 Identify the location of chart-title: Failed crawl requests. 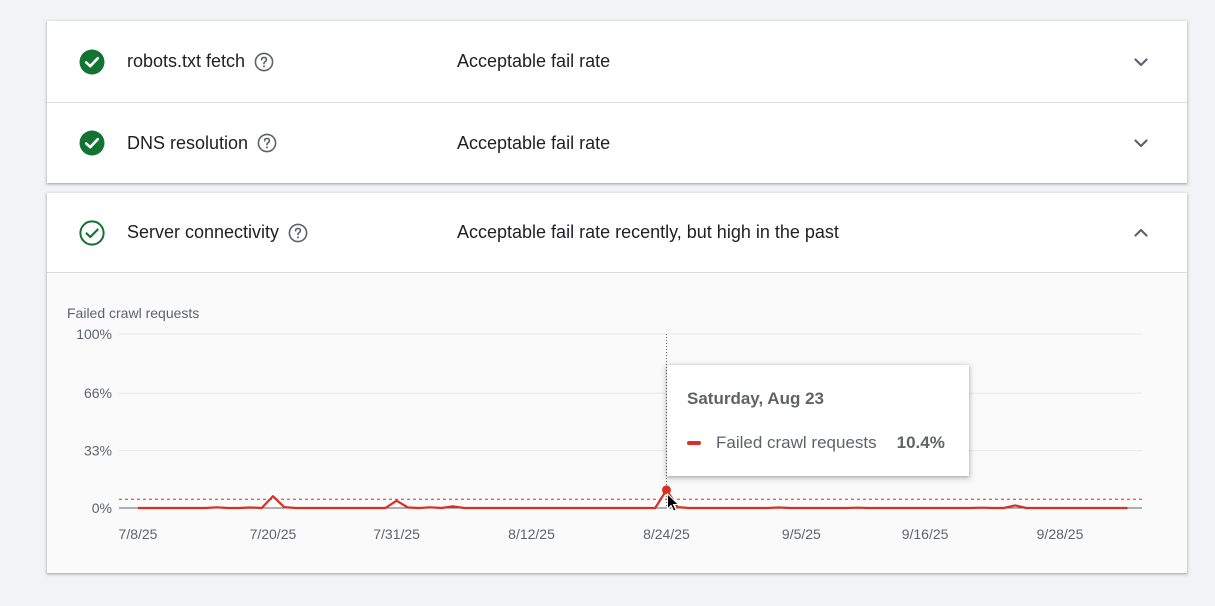
(133, 313).